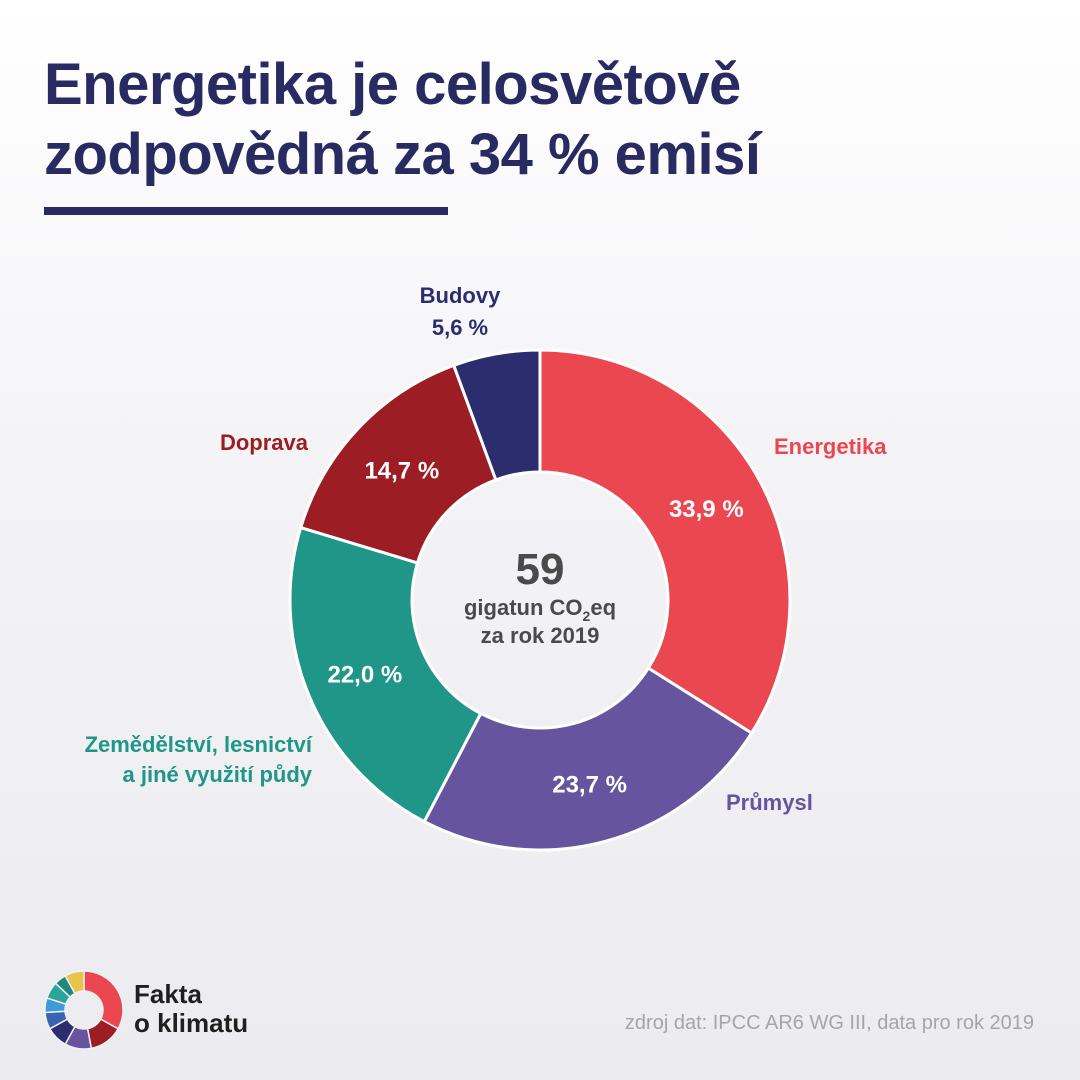 Image resolution: width=1080 pixels, height=1080 pixels. Describe the element at coordinates (392, 84) in the screenshot. I see `title-line-1: Energetika je celosvětově` at that location.